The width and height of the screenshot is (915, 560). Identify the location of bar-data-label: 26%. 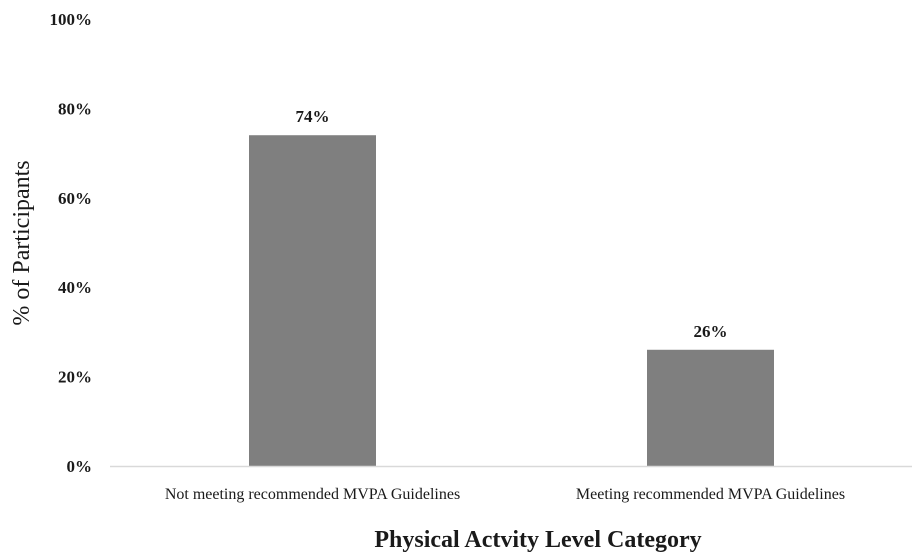
(711, 331).